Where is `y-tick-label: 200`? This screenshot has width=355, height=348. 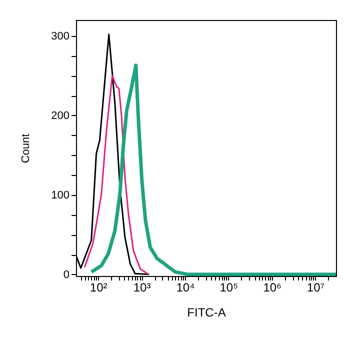 y-tick-label: 200 is located at coordinates (60, 116).